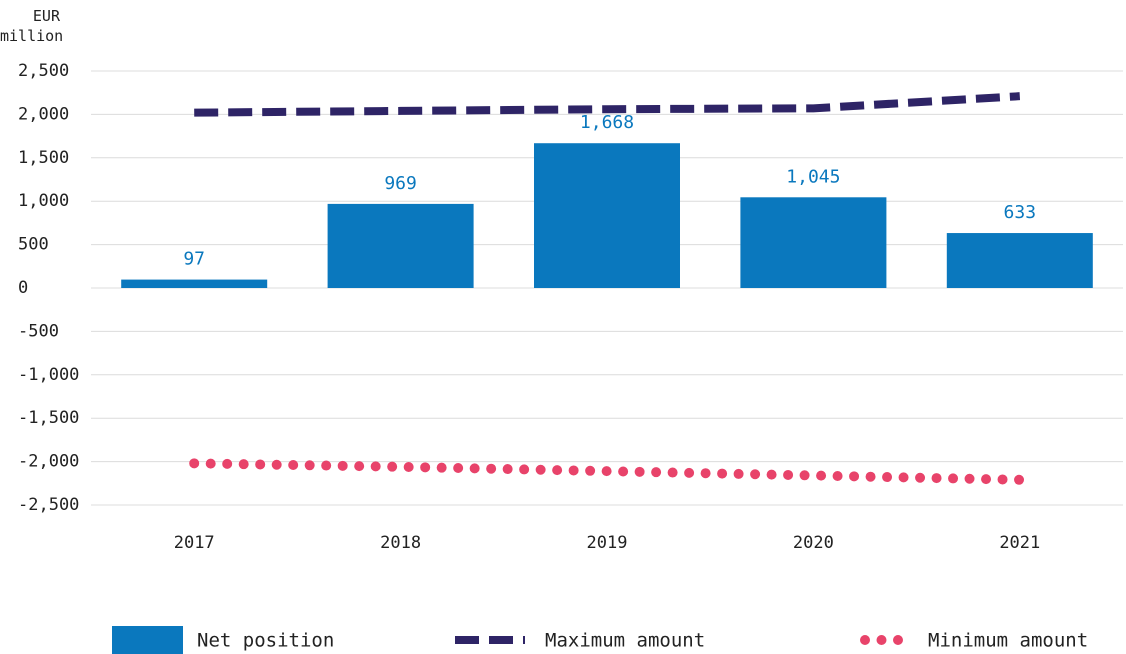  Describe the element at coordinates (147, 640) in the screenshot. I see `legend-swatch` at that location.